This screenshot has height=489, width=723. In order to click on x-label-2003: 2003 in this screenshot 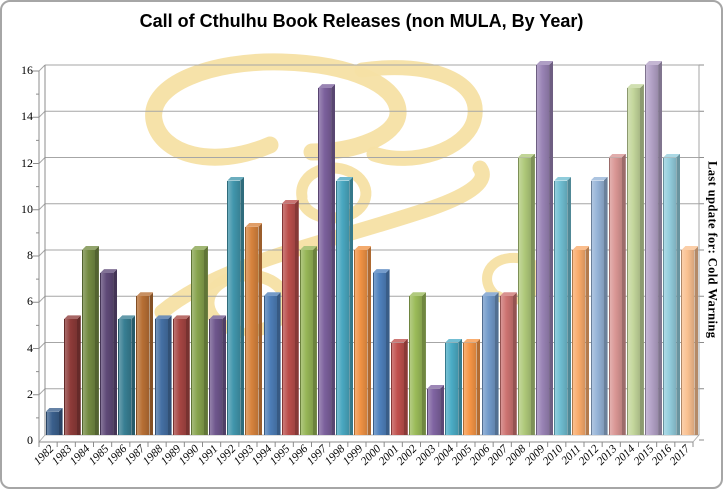, I will do `click(425, 455)`.